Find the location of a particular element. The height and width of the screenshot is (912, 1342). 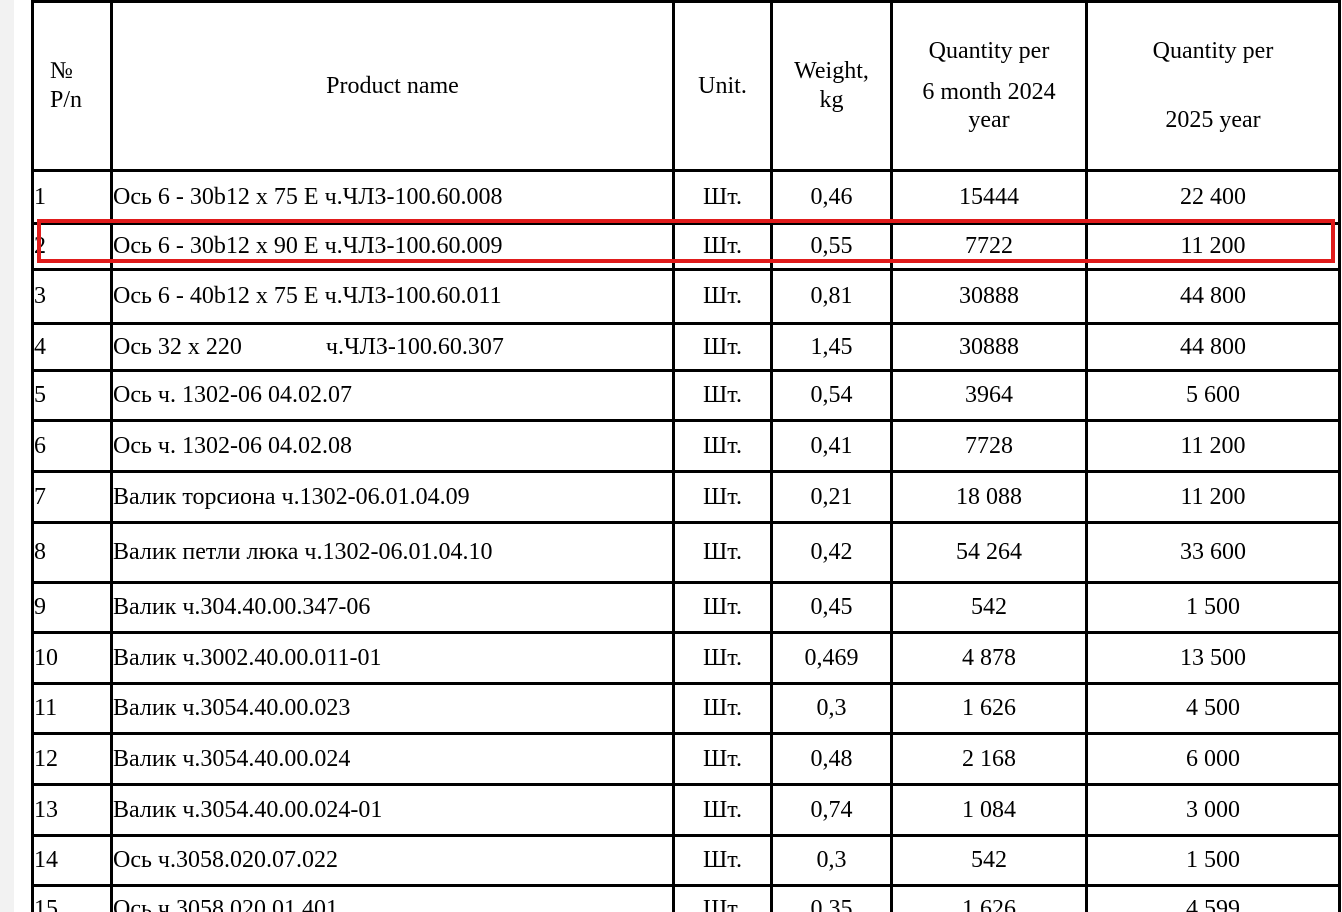

header-unit: Unit. is located at coordinates (722, 86).